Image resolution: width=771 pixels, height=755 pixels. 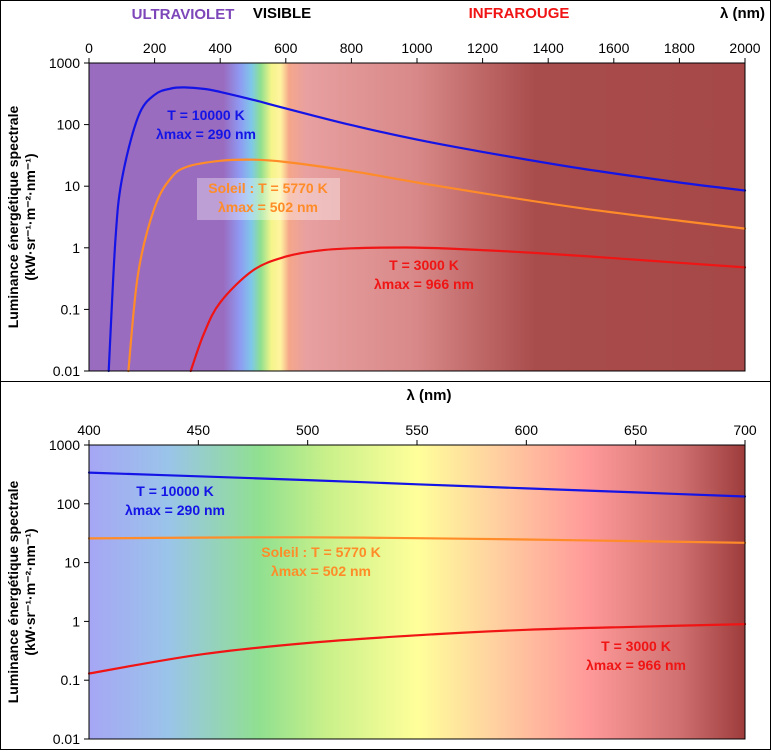 What do you see at coordinates (742, 13) in the screenshot?
I see `top-x-axis-label: λ (nm)` at bounding box center [742, 13].